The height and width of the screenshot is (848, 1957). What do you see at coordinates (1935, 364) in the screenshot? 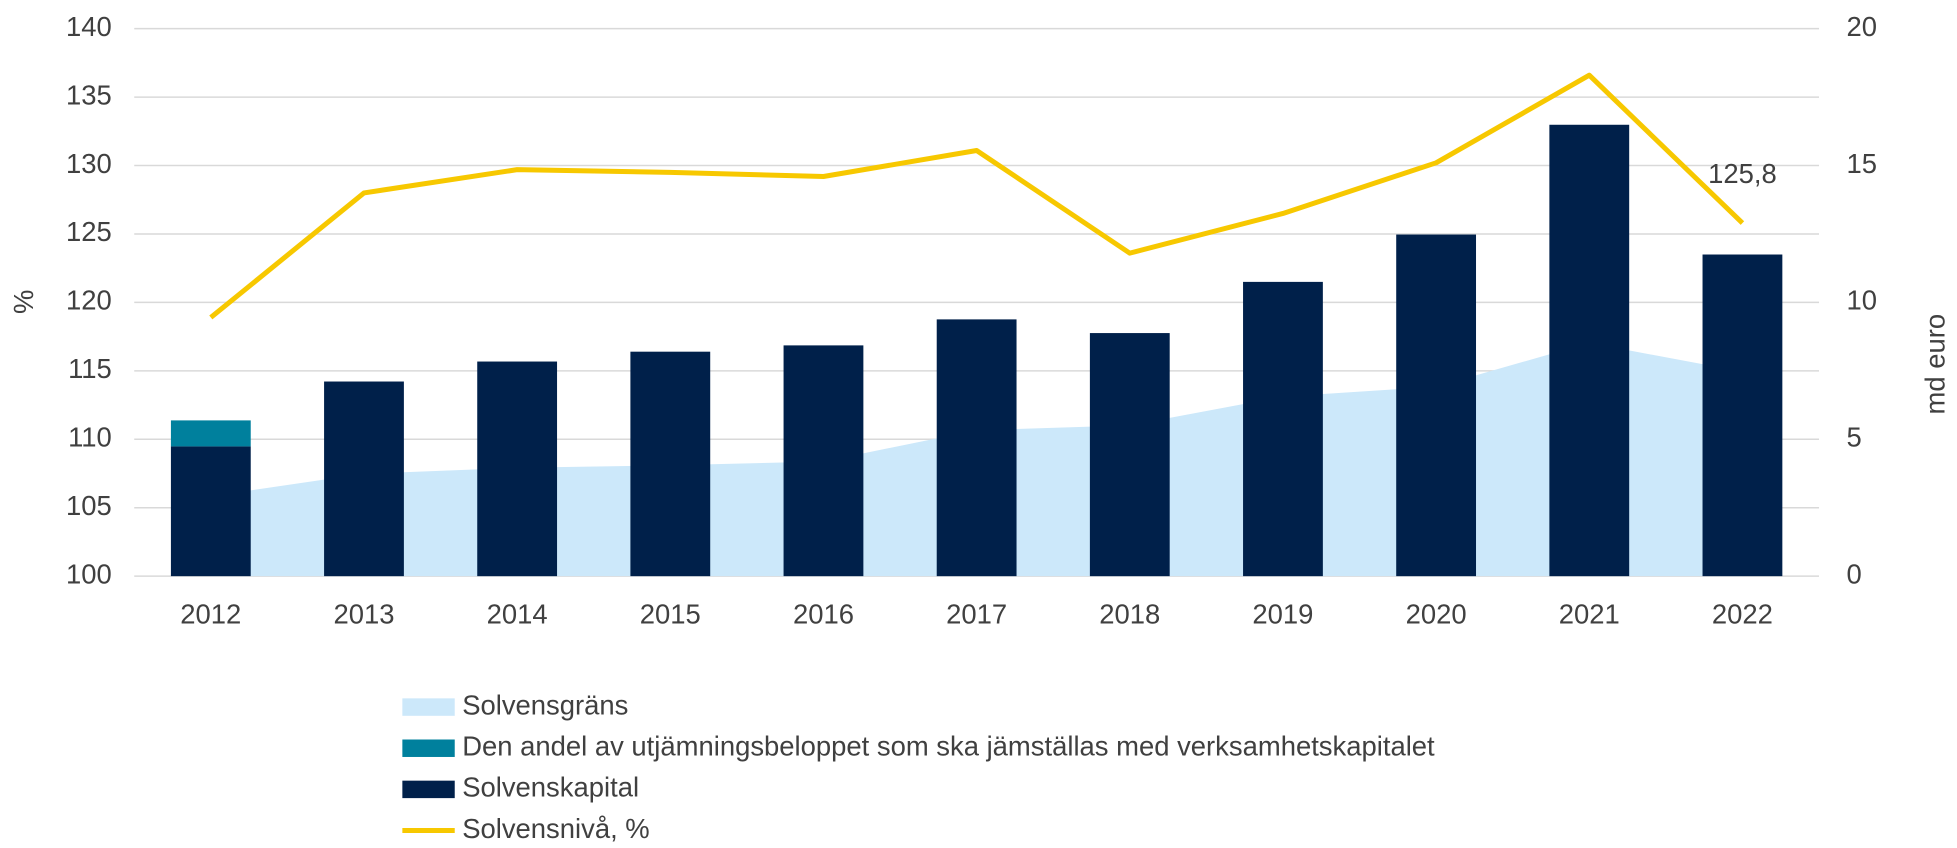
I see `y2-axis-label: md euro` at bounding box center [1935, 364].